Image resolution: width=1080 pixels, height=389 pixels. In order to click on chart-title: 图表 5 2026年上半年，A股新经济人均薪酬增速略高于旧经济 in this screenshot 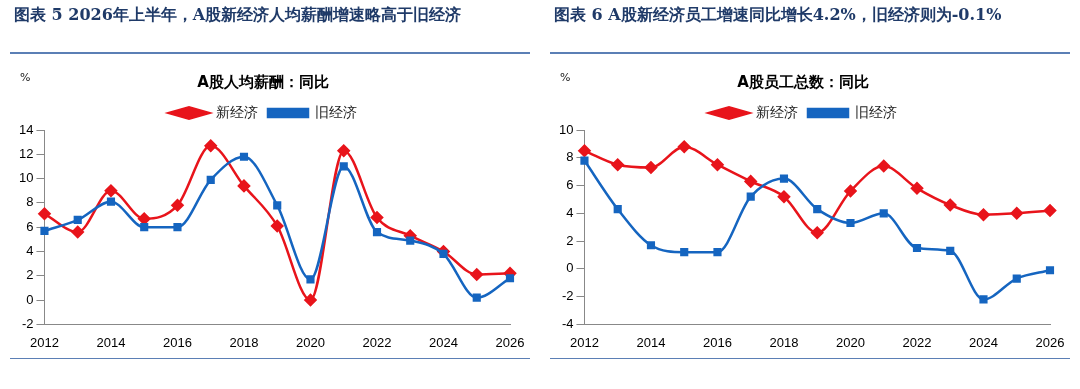, I will do `click(270, 29)`.